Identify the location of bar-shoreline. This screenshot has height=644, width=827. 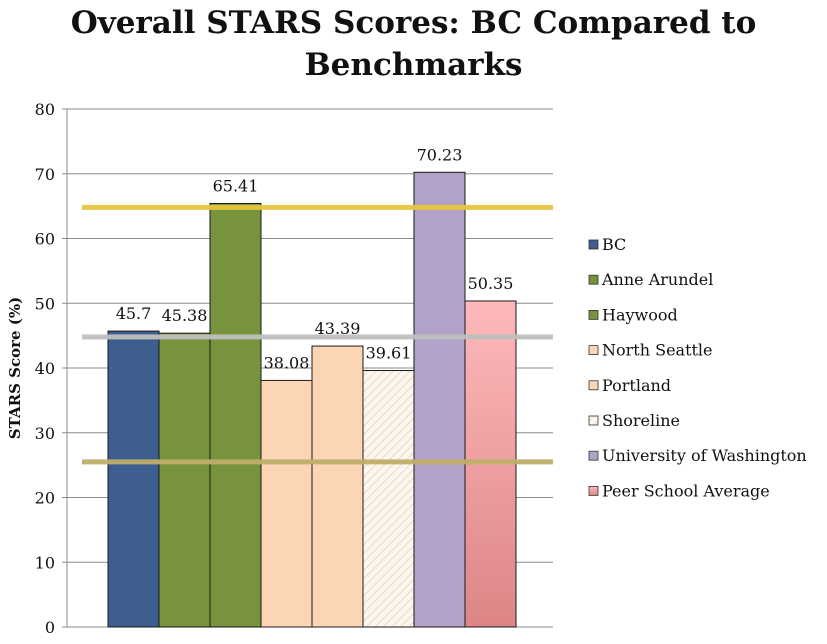
(388, 499).